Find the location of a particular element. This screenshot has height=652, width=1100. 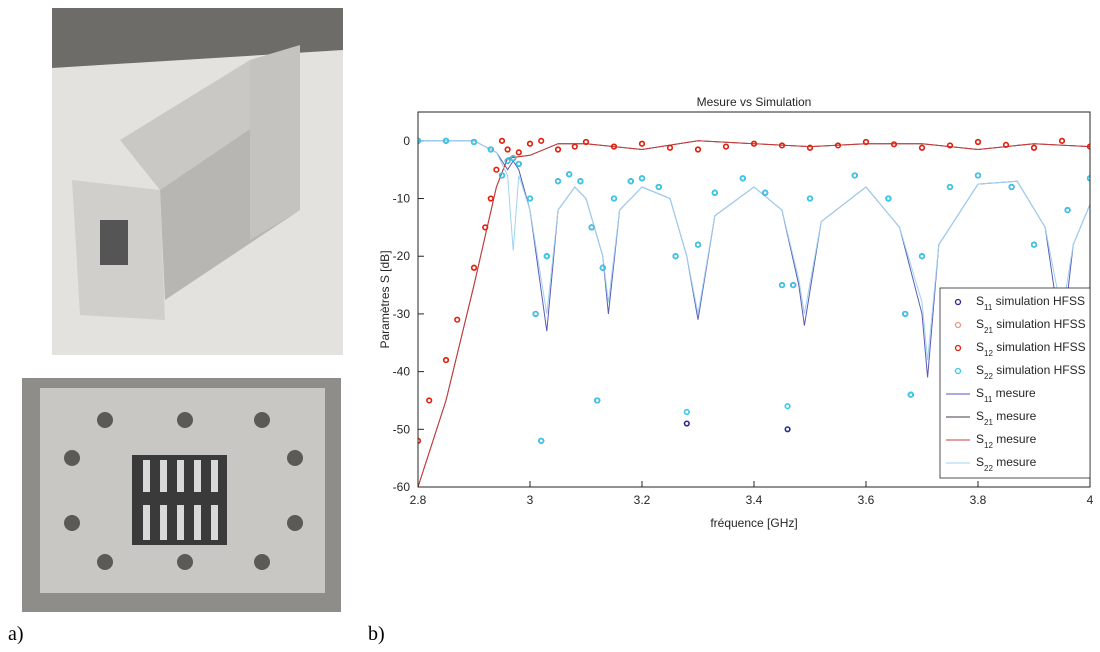

y-axis-label: Paramètres S [dB] is located at coordinates (385, 299).